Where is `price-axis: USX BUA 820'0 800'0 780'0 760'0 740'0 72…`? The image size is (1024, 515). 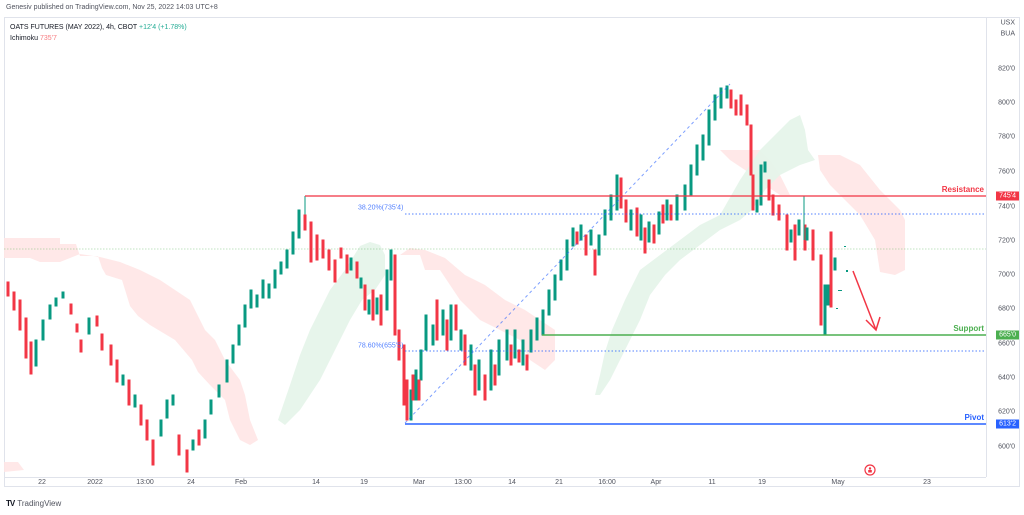
price-axis: USX BUA 820'0 800'0 780'0 760'0 740'0 72… is located at coordinates (1003, 247).